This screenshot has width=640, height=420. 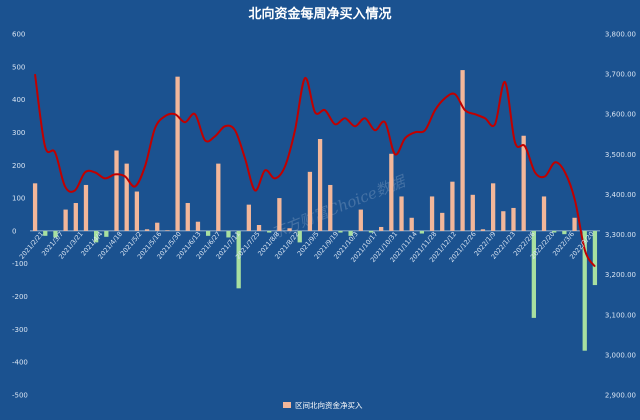 I want to click on y-right-tick-label: 3,600.00, so click(x=620, y=115).